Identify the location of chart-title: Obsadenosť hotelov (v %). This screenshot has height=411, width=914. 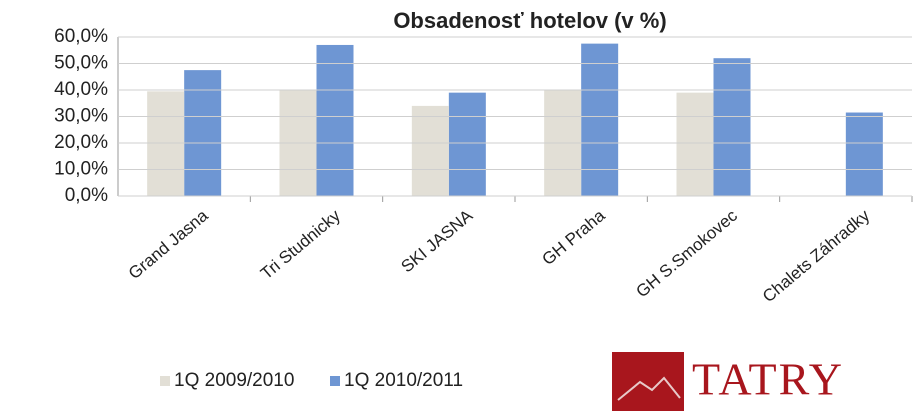
(529, 20).